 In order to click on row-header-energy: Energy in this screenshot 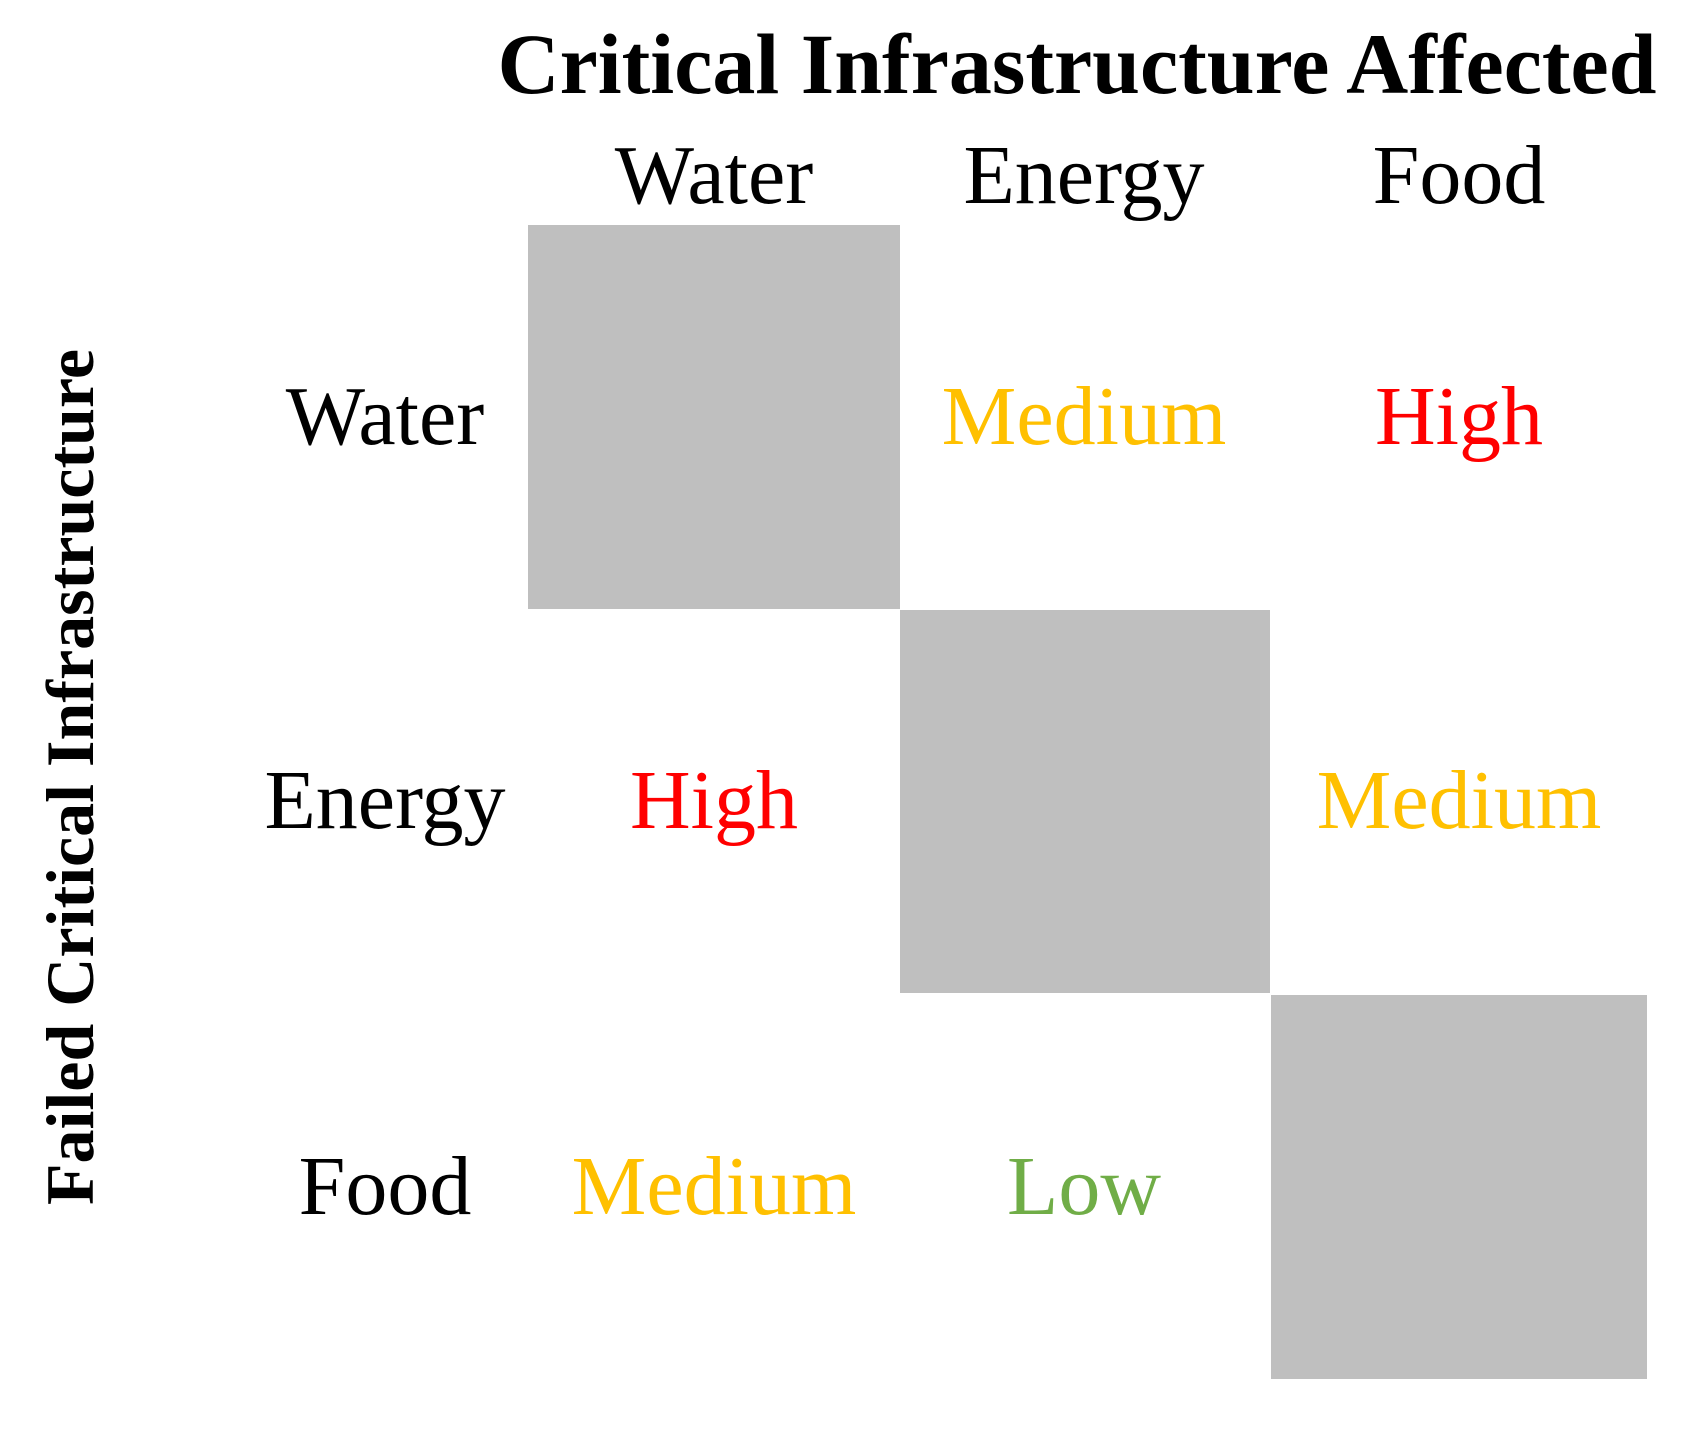, I will do `click(385, 800)`.